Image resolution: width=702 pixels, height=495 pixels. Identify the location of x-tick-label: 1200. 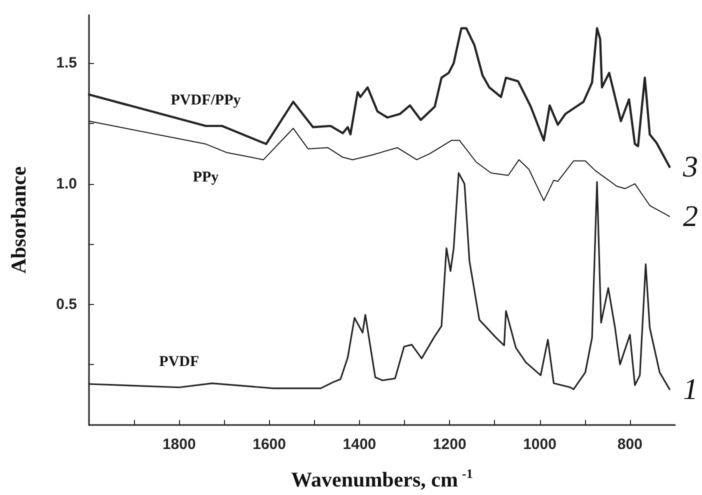
(449, 444).